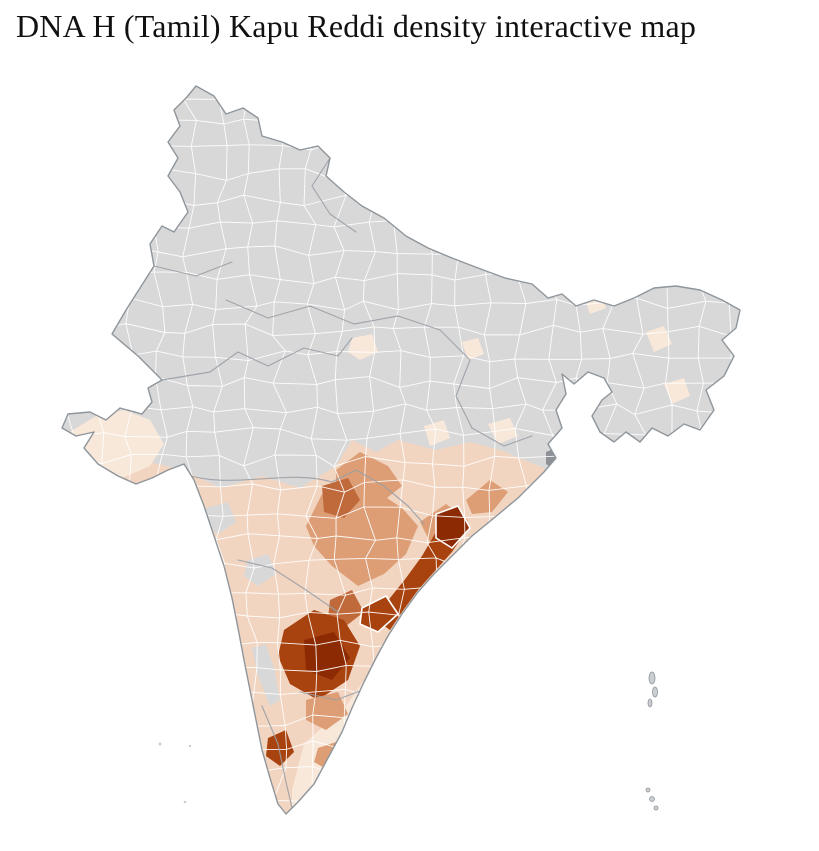 The image size is (819, 851). What do you see at coordinates (652, 741) in the screenshot?
I see `andaman-nicobar-islands` at bounding box center [652, 741].